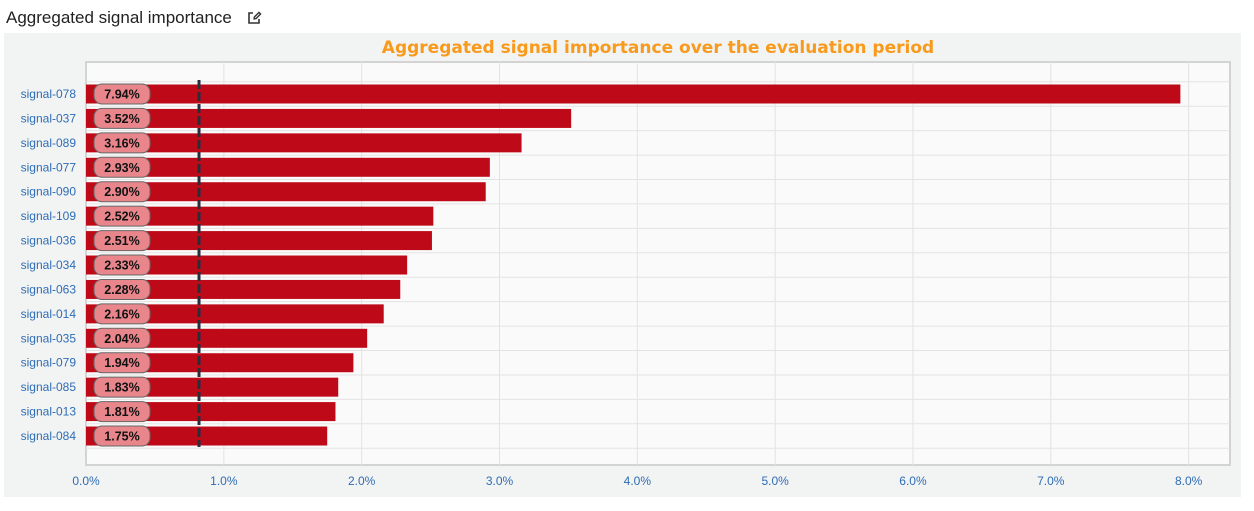 The image size is (1254, 511). I want to click on data-label: 7.94%, so click(121, 95).